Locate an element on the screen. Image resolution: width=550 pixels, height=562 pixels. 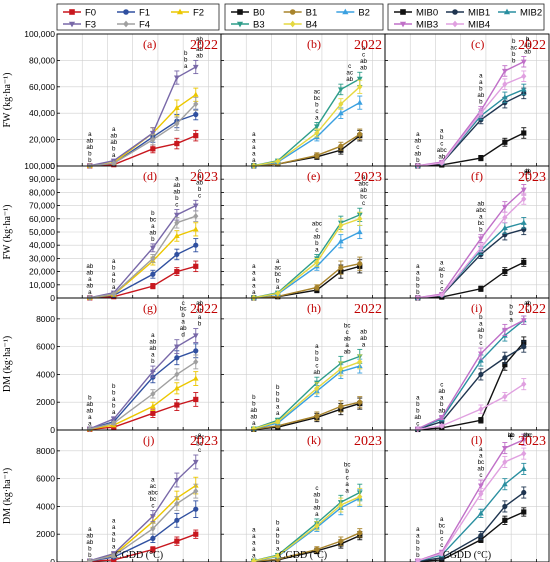
series-line-F3 is located at coordinates (143, 511).